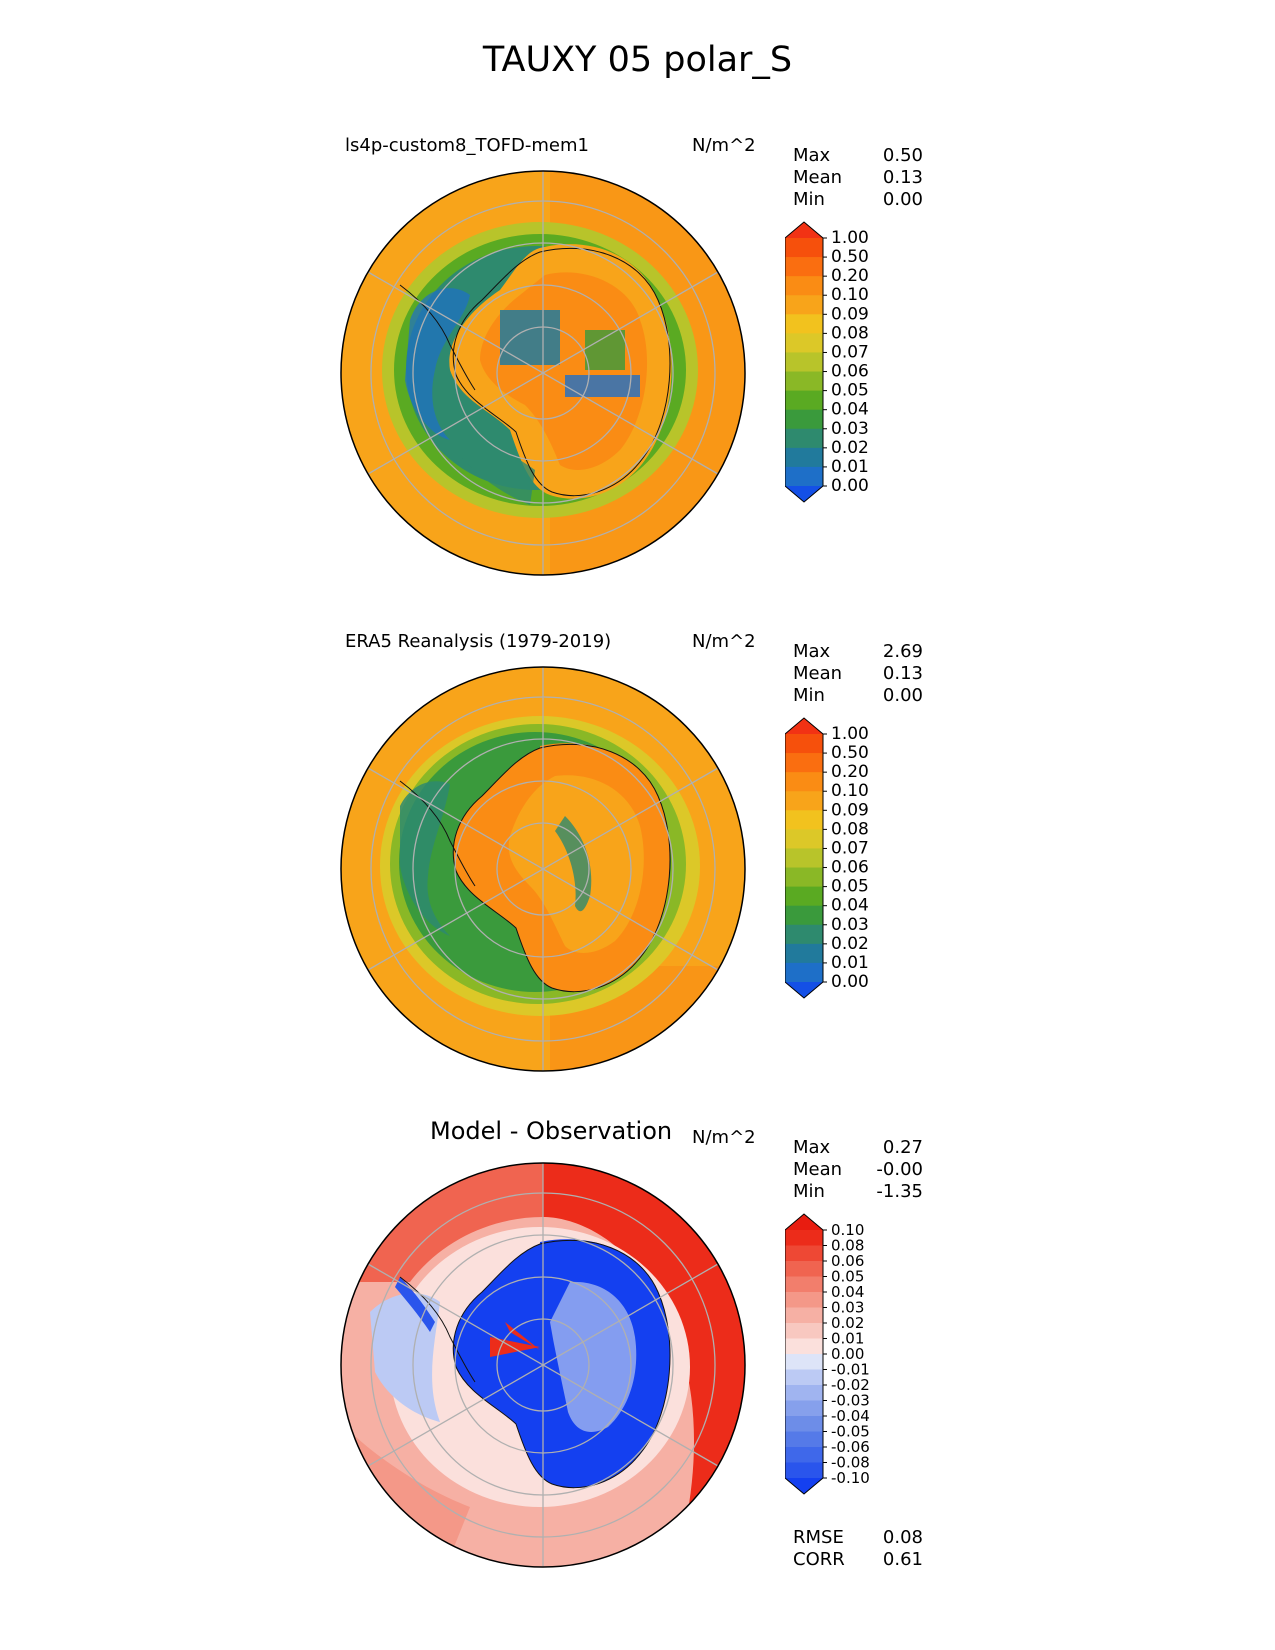  Describe the element at coordinates (858, 178) in the screenshot. I see `panel-stats: Max 0.50 Mean 0.13 Min 0.00` at that location.